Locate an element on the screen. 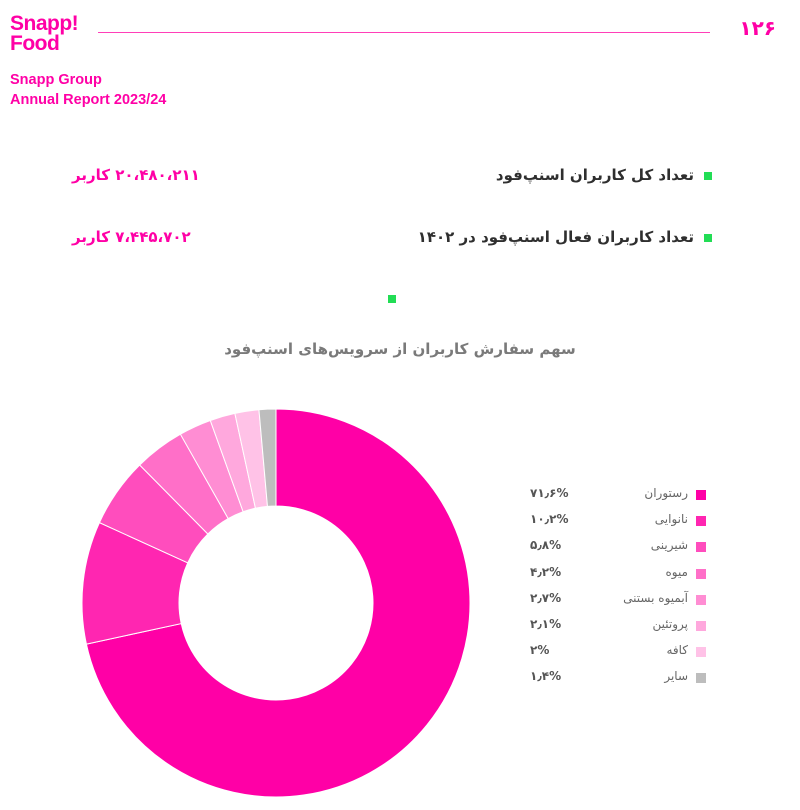 The height and width of the screenshot is (810, 800). snappfood-logo: Snapp! Food is located at coordinates (44, 33).